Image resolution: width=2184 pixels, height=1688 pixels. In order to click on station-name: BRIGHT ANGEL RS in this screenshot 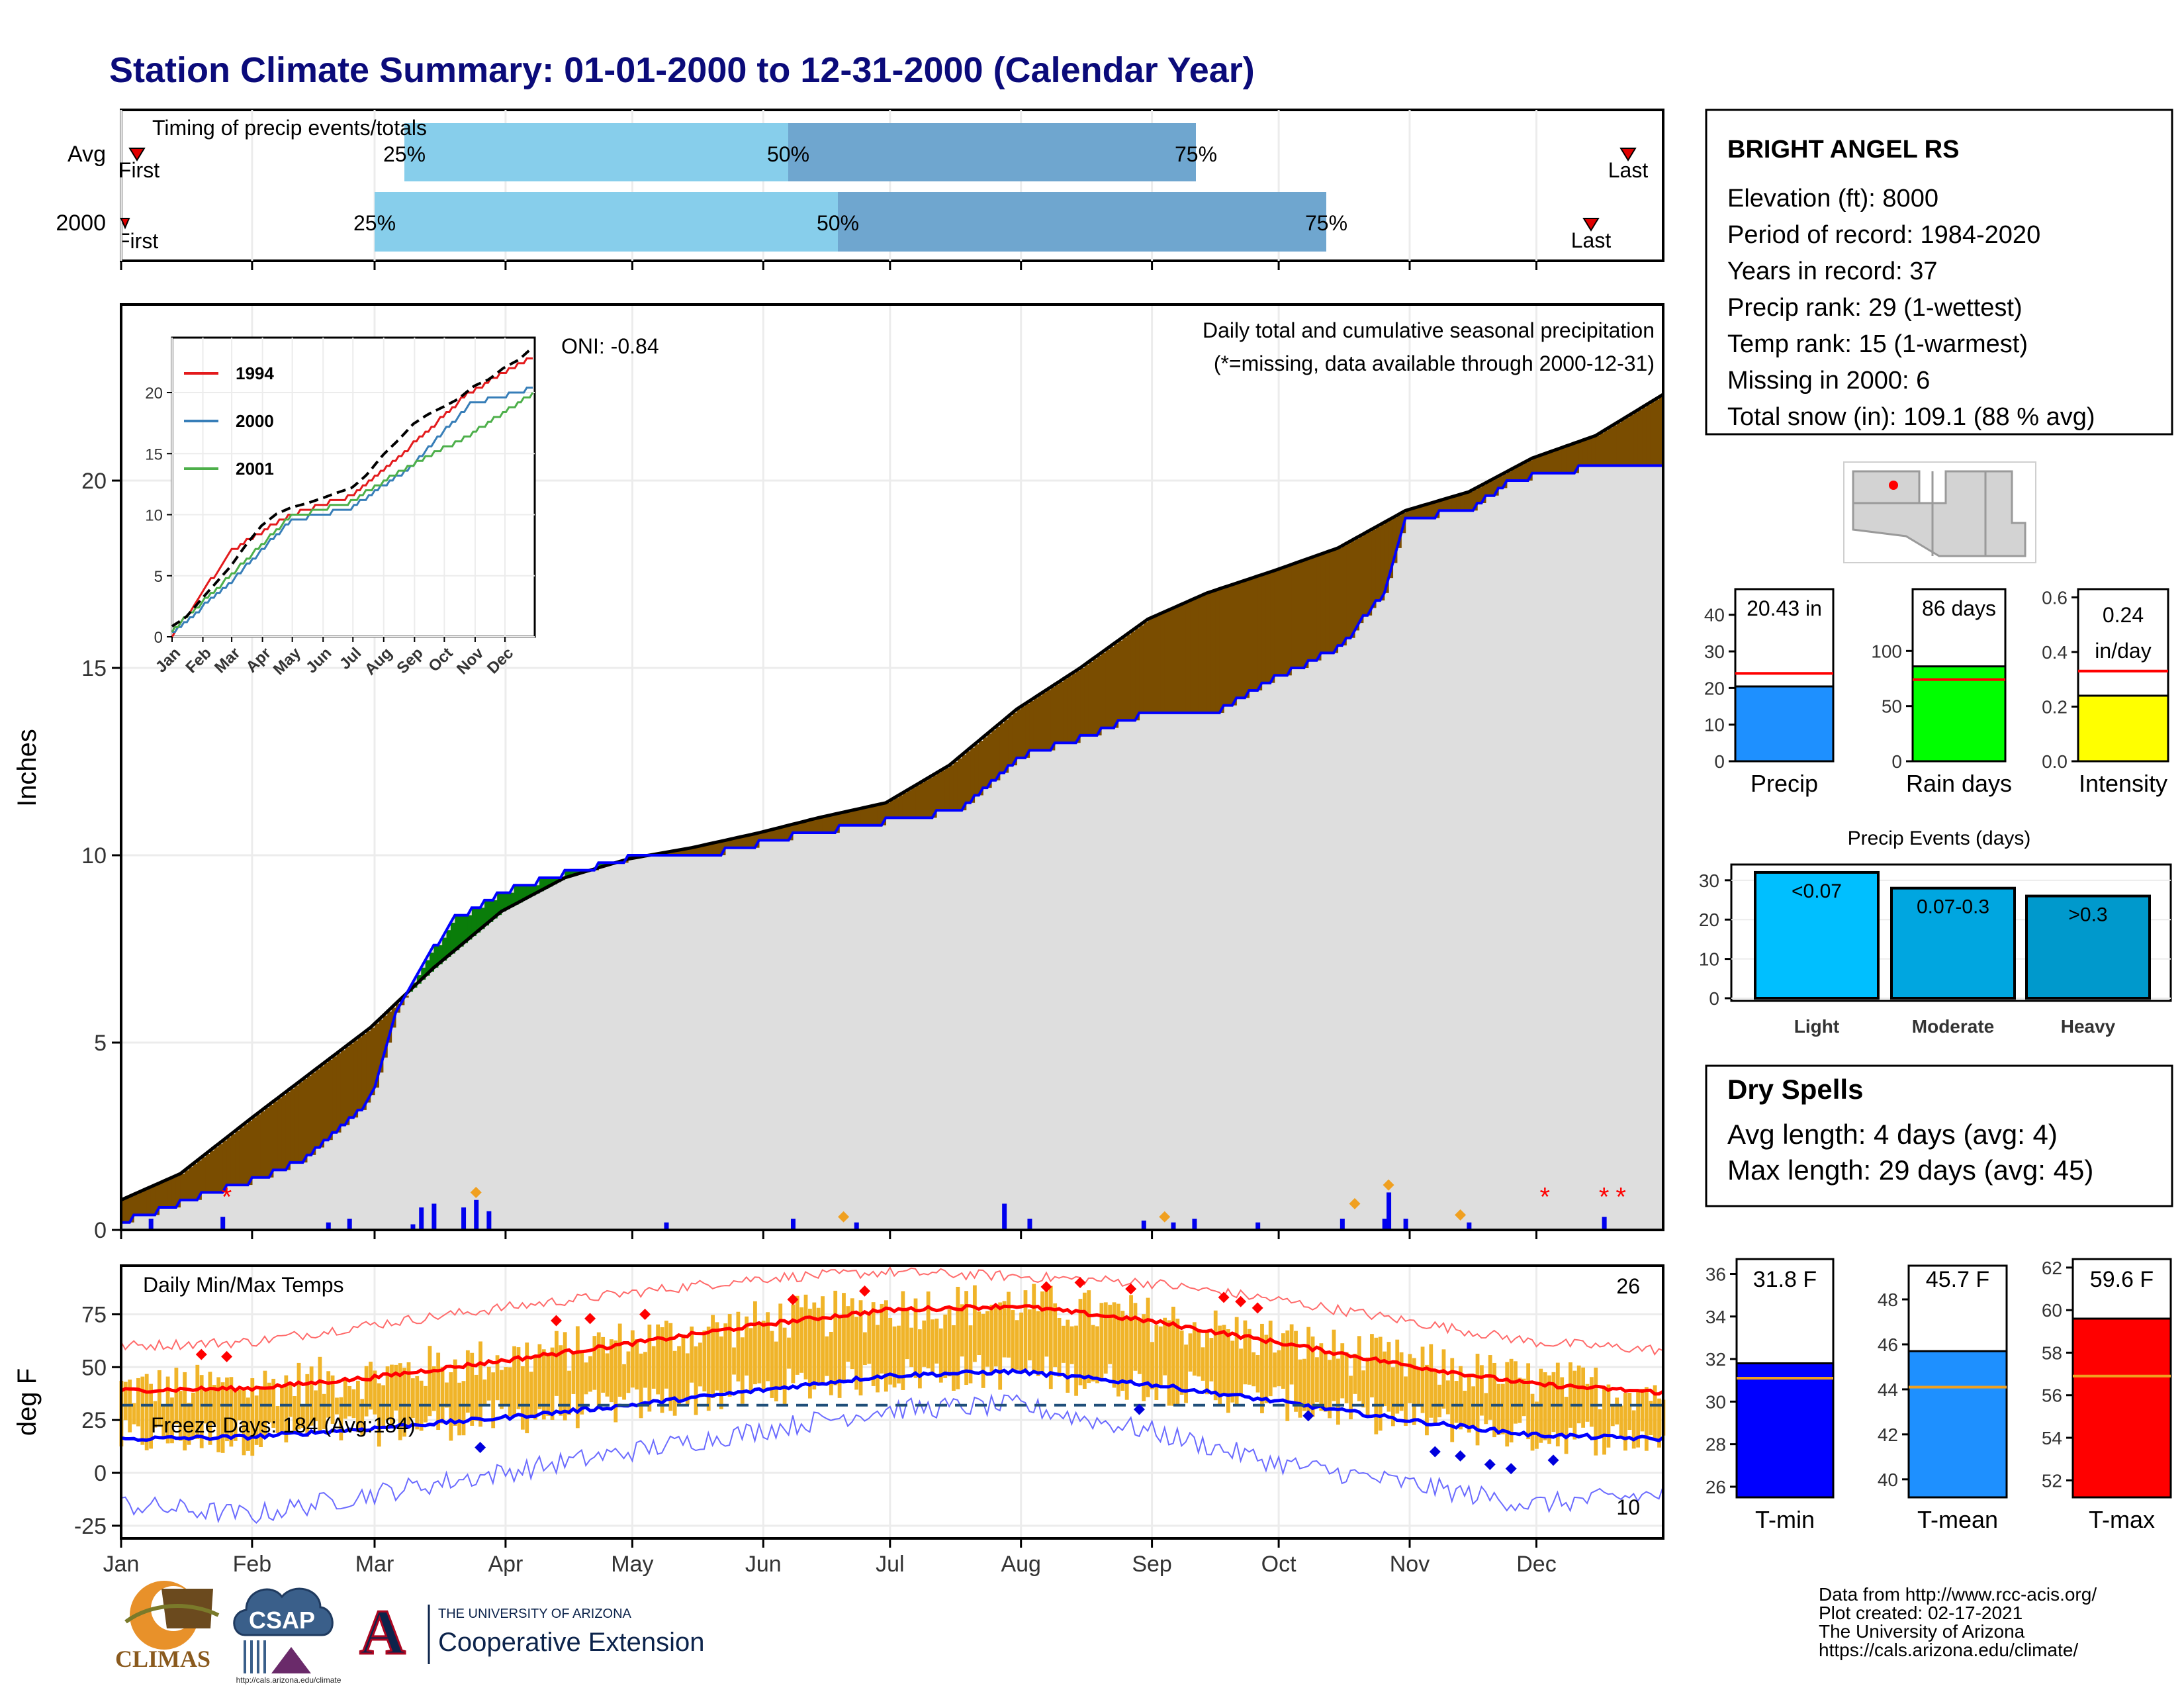, I will do `click(1843, 150)`.